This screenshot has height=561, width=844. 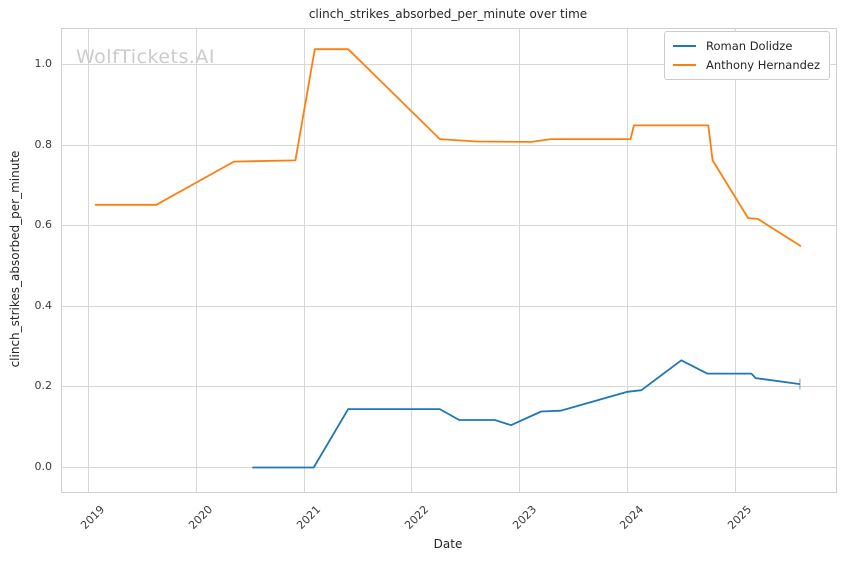 What do you see at coordinates (309, 517) in the screenshot?
I see `x-tick-label: 2021` at bounding box center [309, 517].